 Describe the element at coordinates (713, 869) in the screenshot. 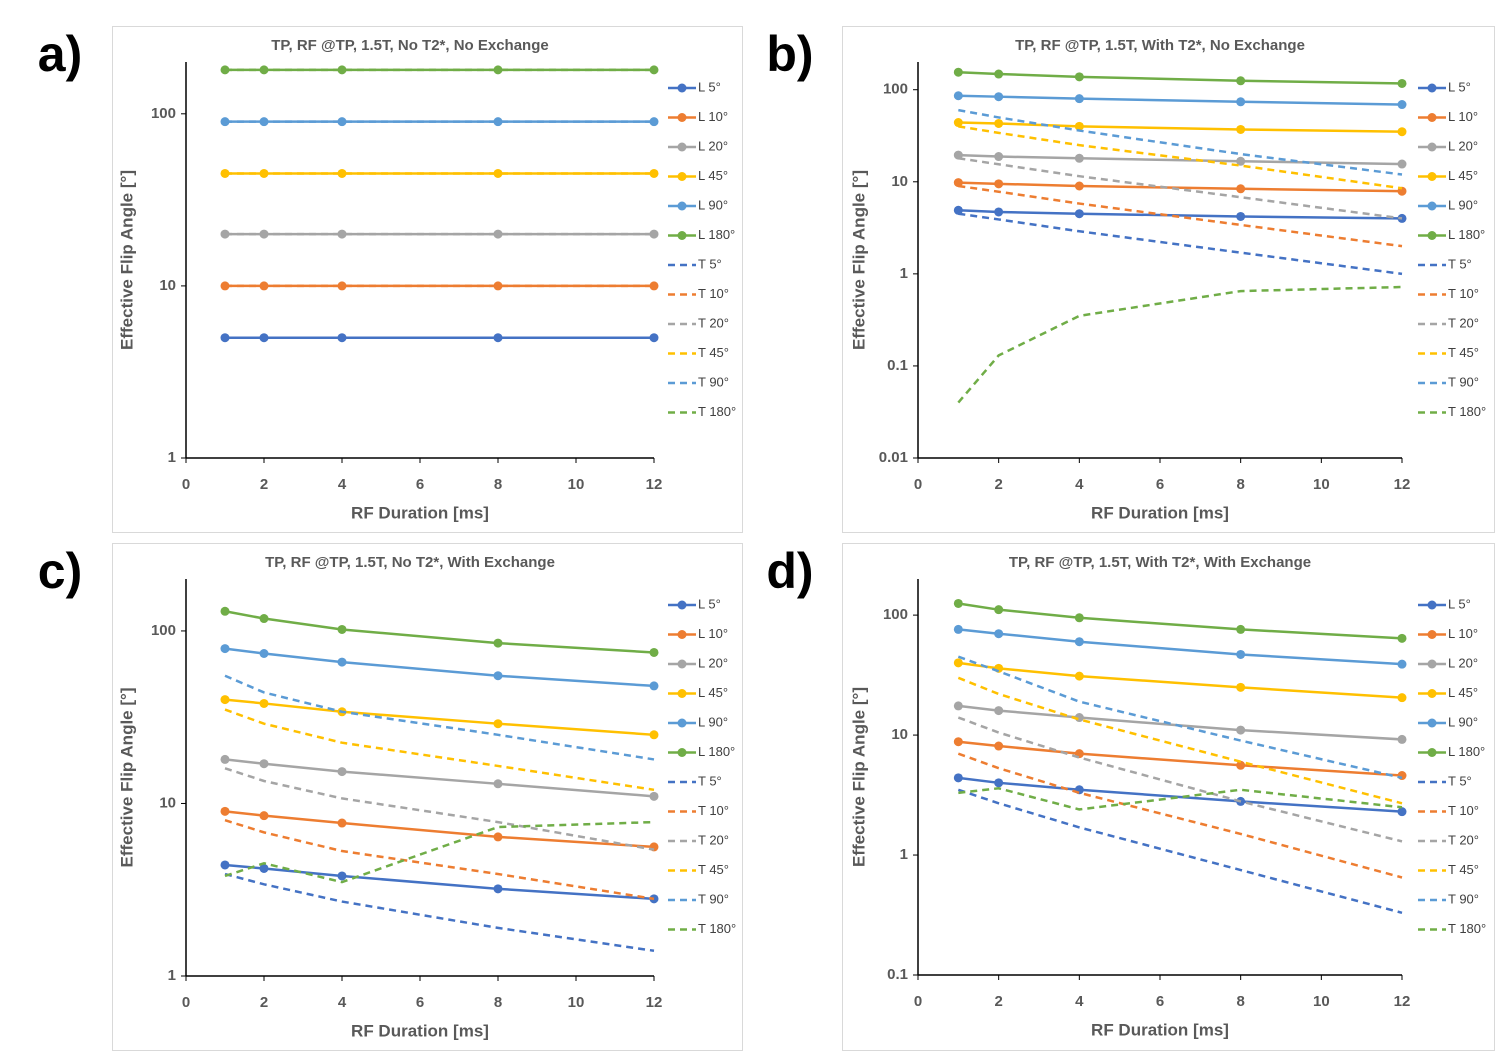

I see `legend-label: T 45°` at that location.